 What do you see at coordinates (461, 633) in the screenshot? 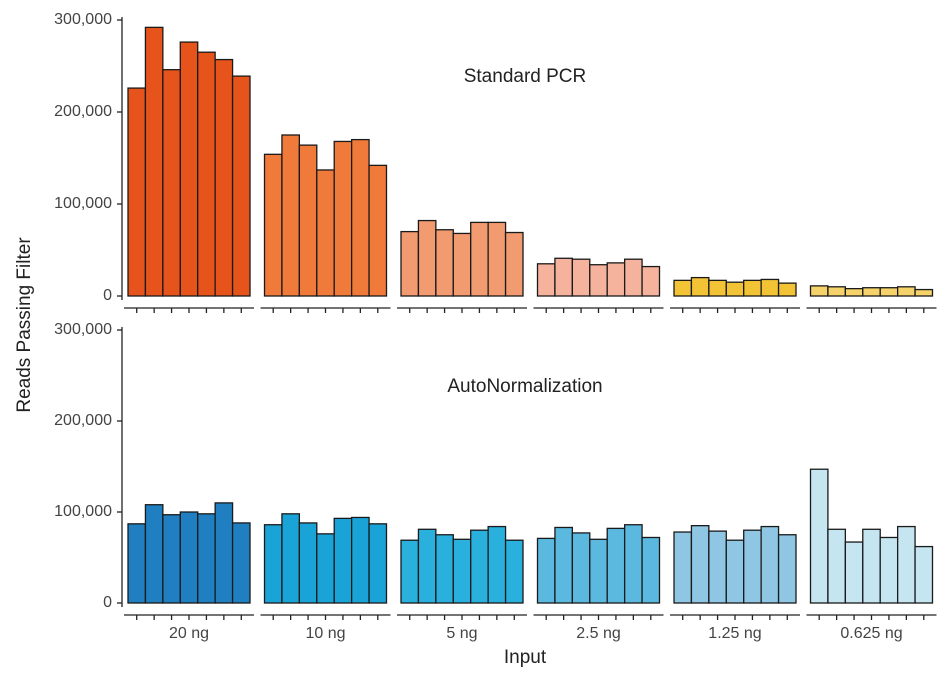
I see `x-tick-label: 5 ng` at bounding box center [461, 633].